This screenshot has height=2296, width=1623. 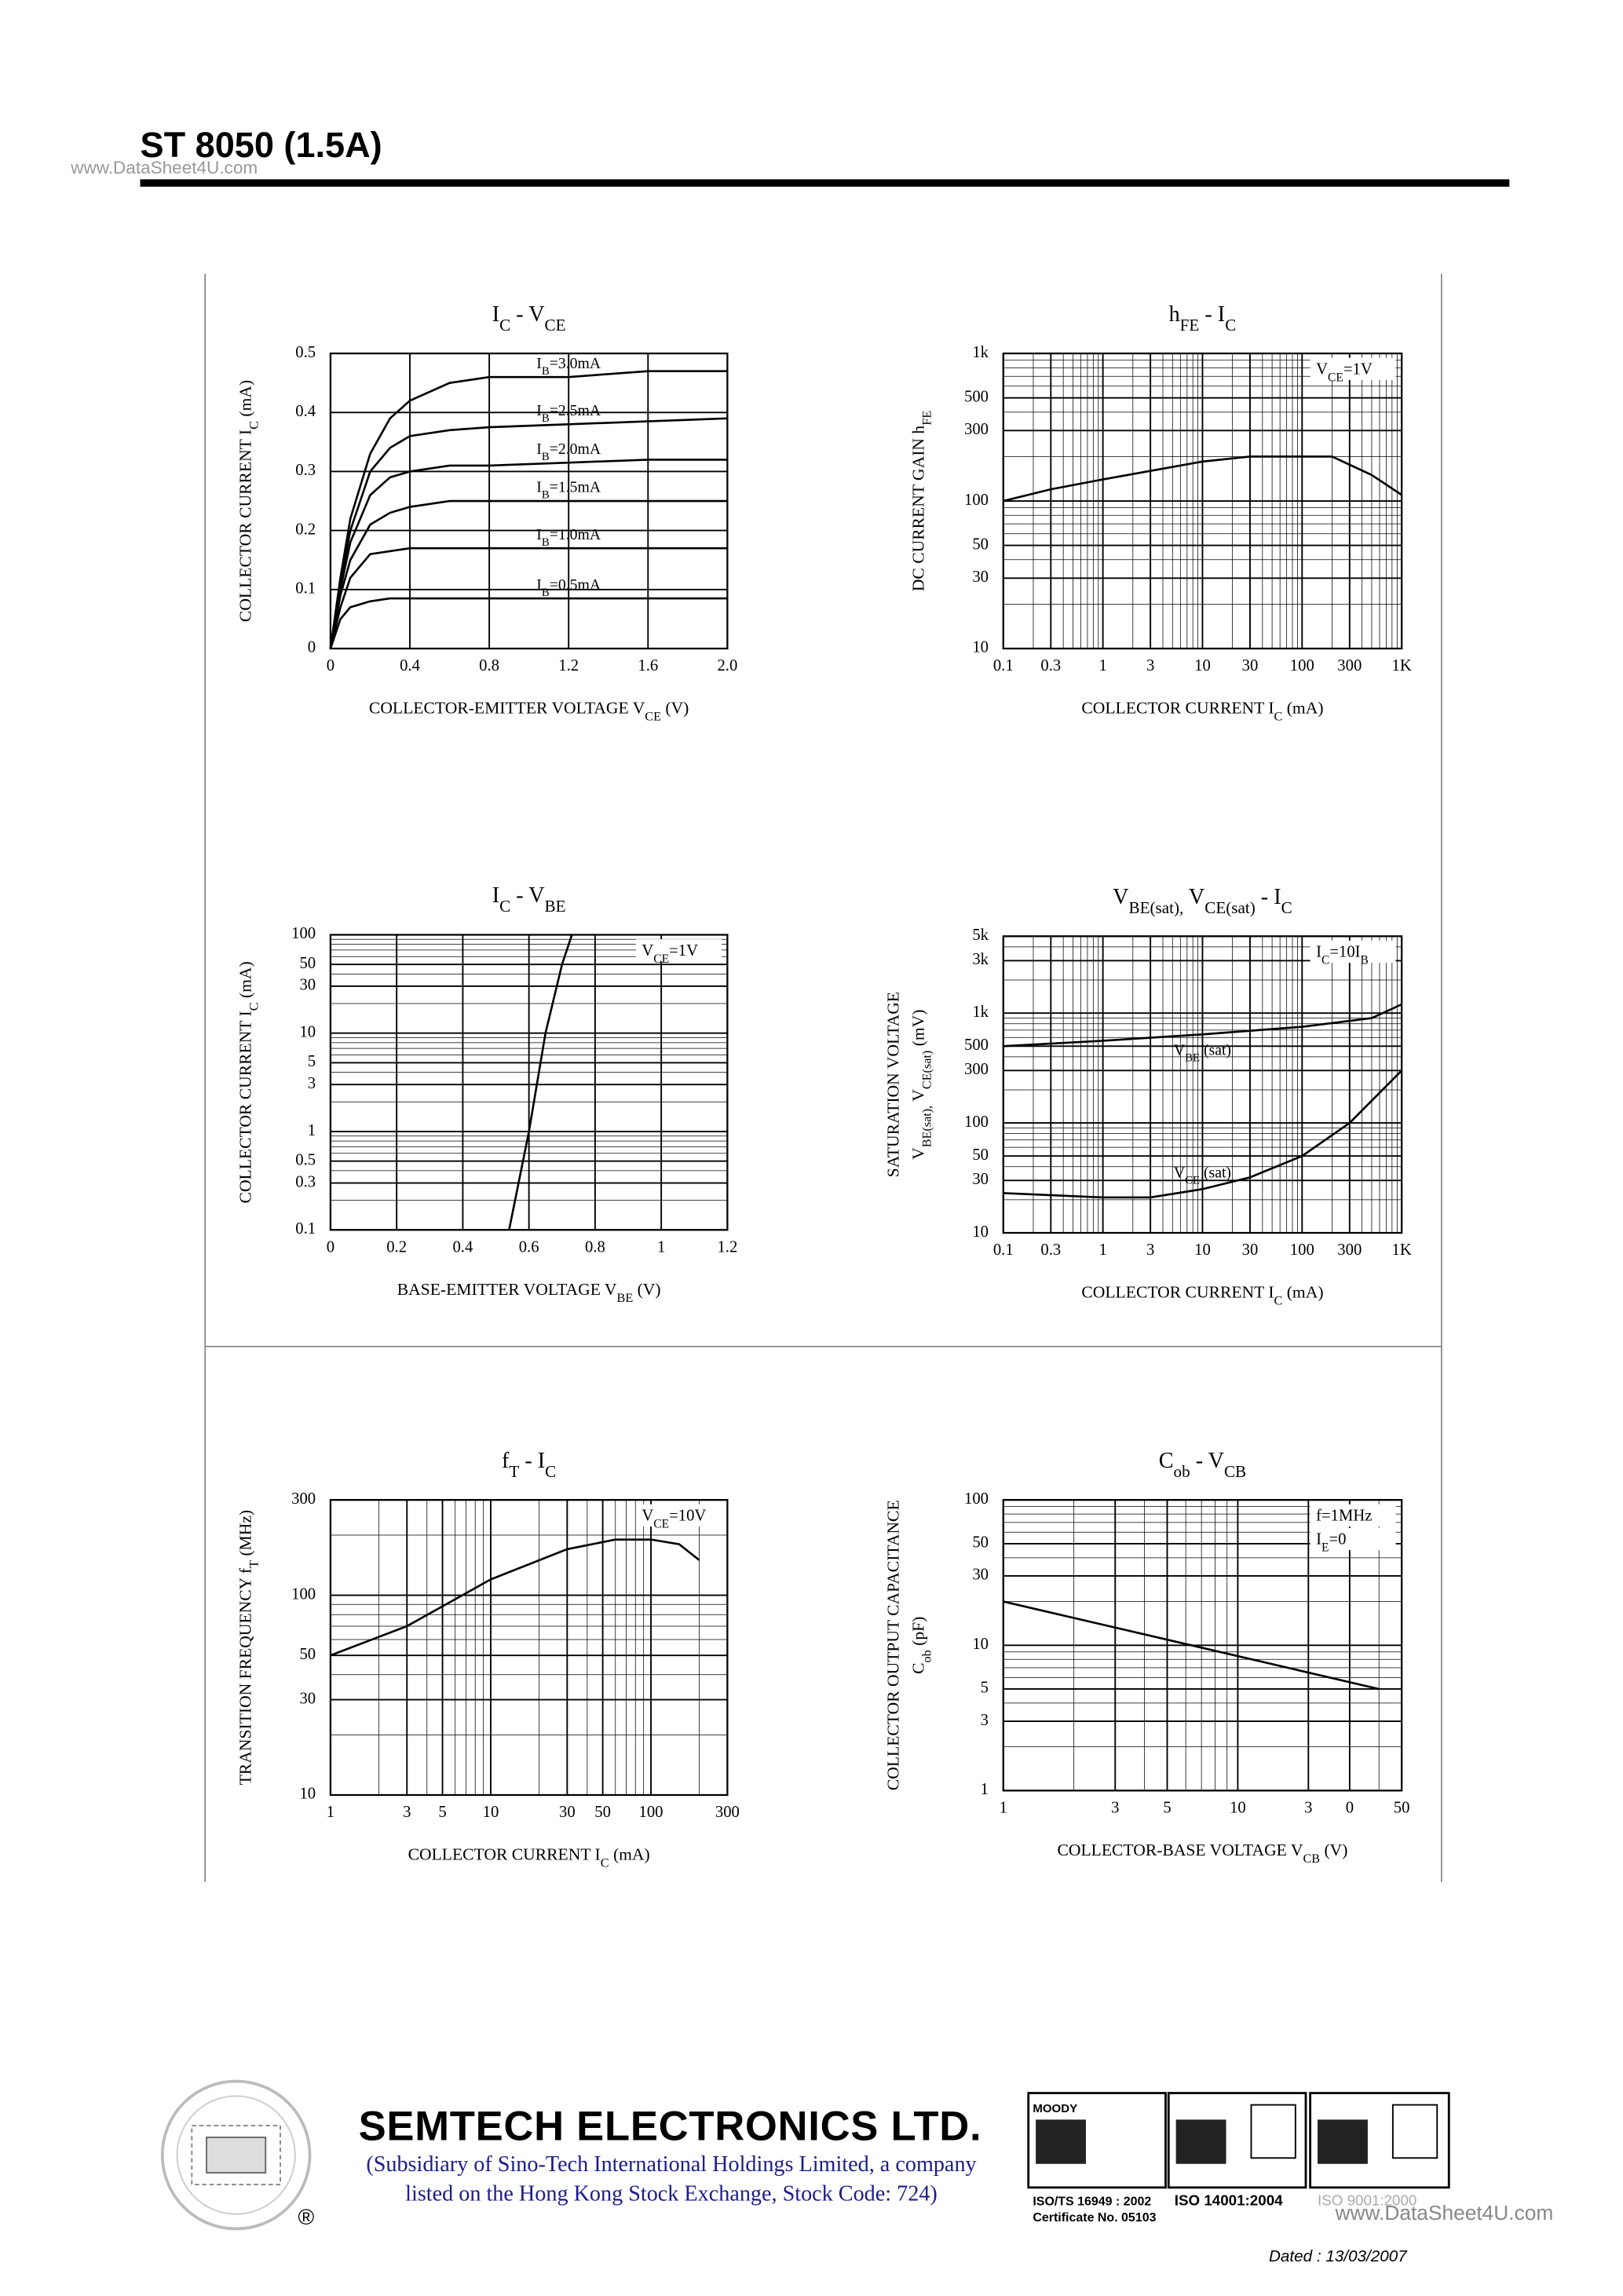 What do you see at coordinates (1180, 1172) in the screenshot?
I see `series-label-part: V` at bounding box center [1180, 1172].